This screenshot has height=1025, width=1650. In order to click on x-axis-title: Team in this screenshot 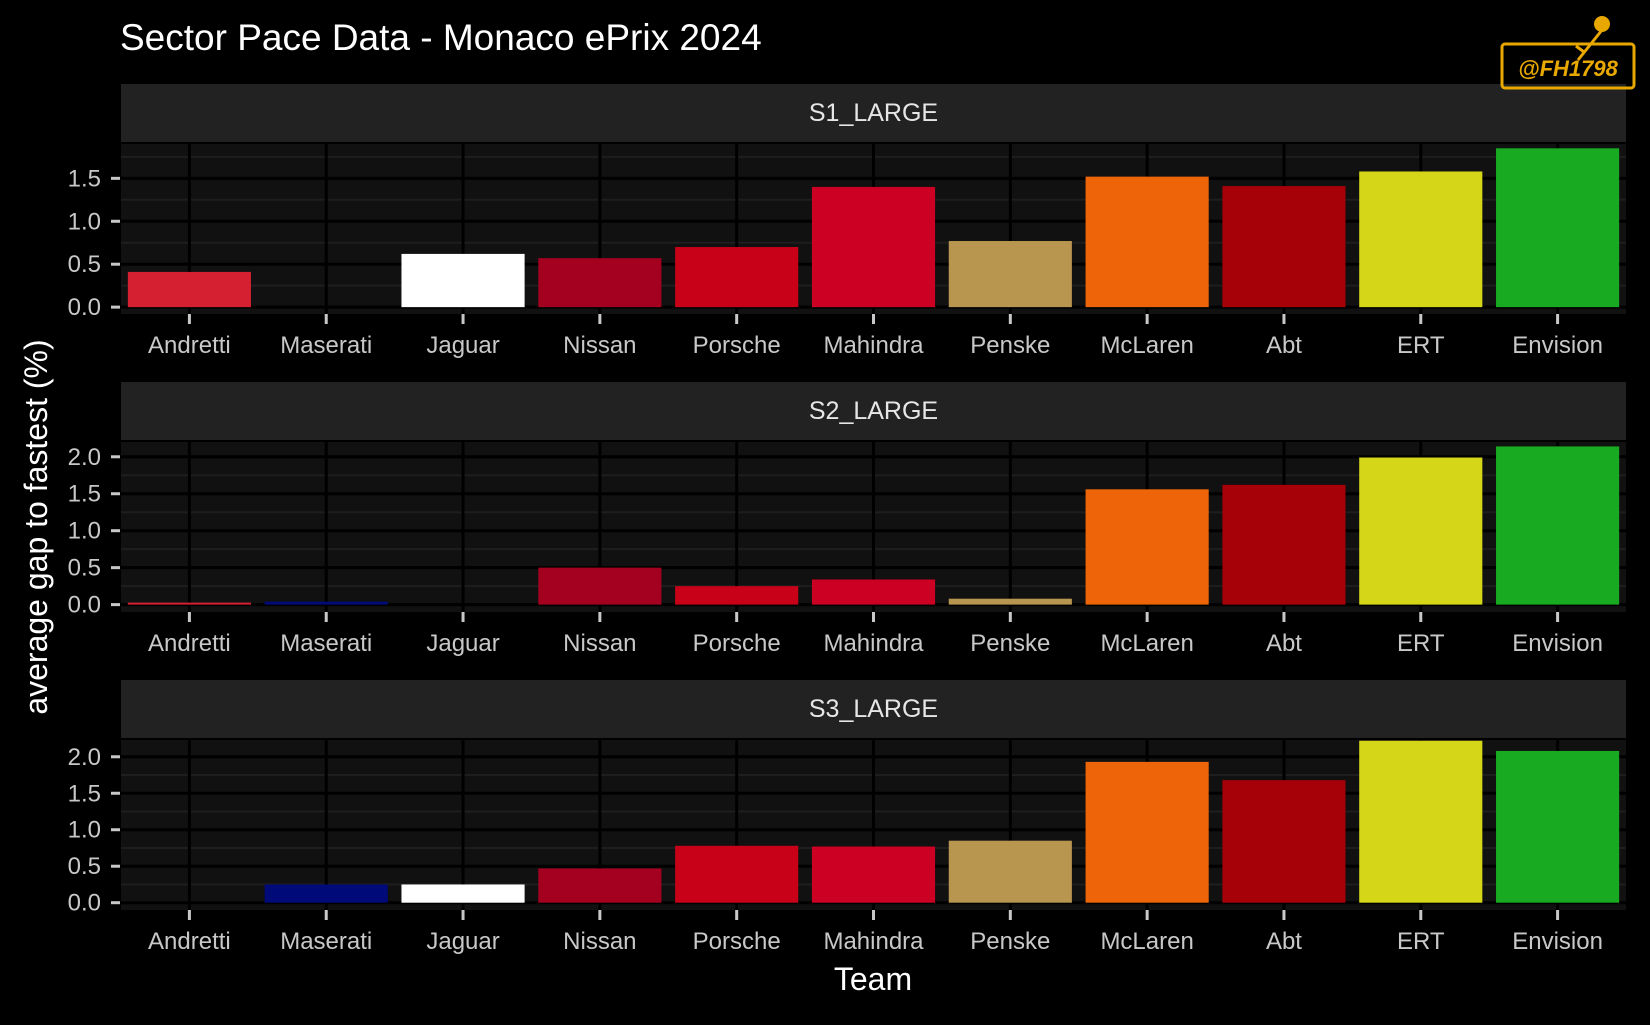, I will do `click(873, 979)`.